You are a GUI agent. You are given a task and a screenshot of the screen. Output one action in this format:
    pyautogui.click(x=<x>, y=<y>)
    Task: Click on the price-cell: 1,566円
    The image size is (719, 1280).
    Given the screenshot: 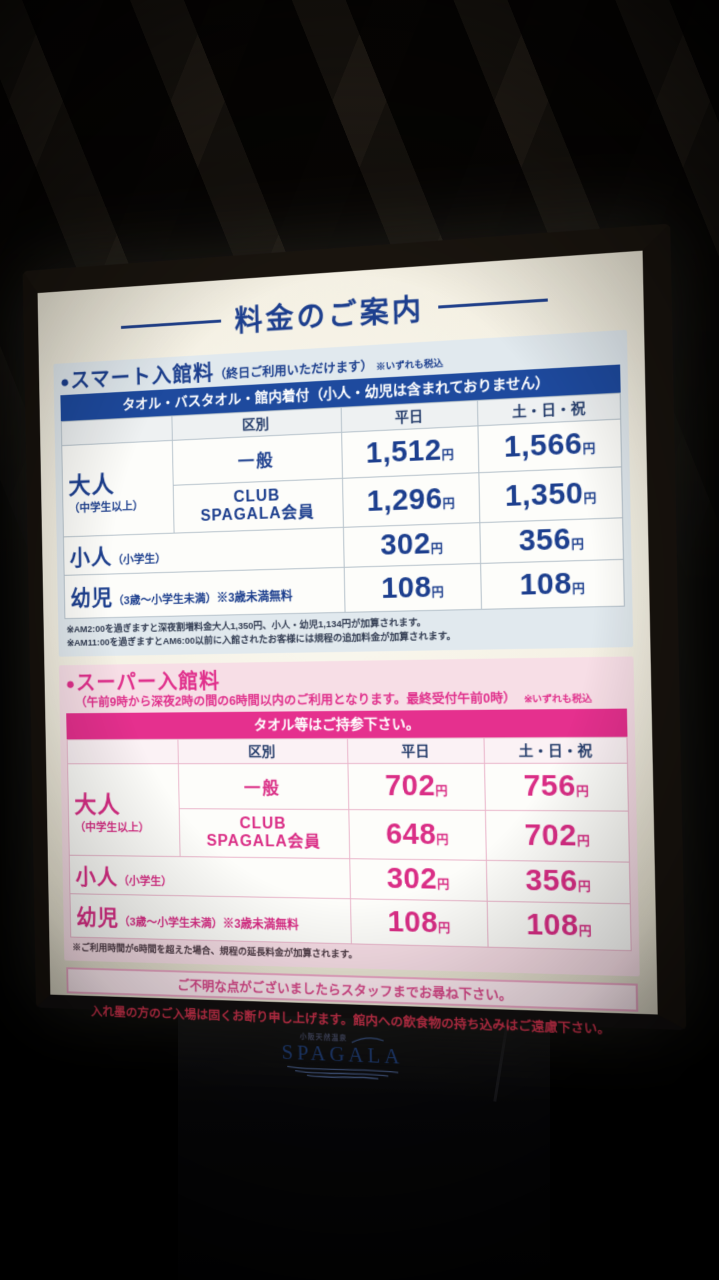 What is the action you would take?
    pyautogui.click(x=550, y=446)
    